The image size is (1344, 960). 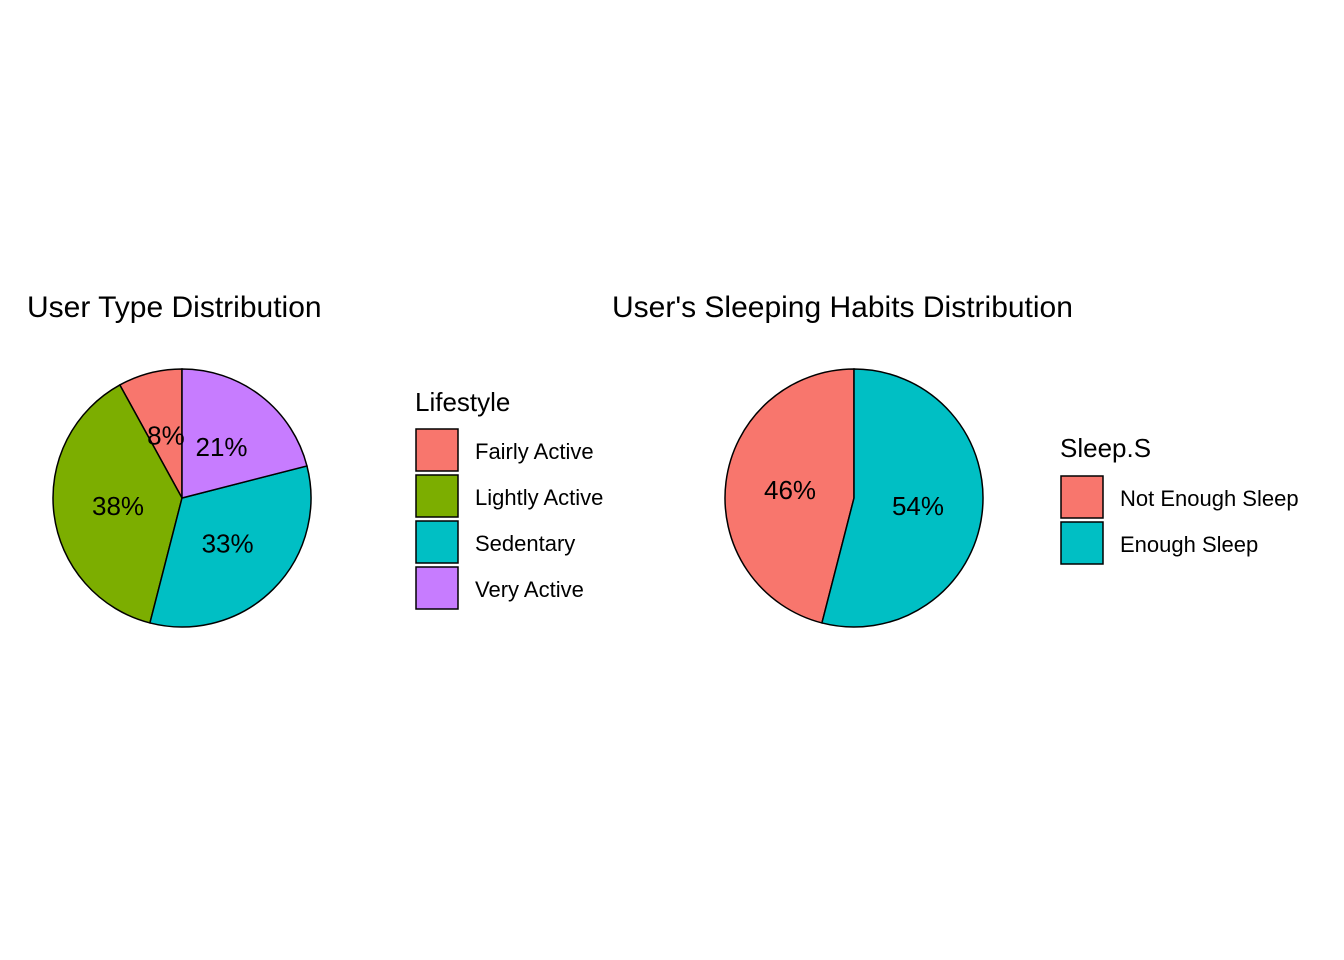 What do you see at coordinates (174, 307) in the screenshot?
I see `chart-title-user-type: User Type Distribution` at bounding box center [174, 307].